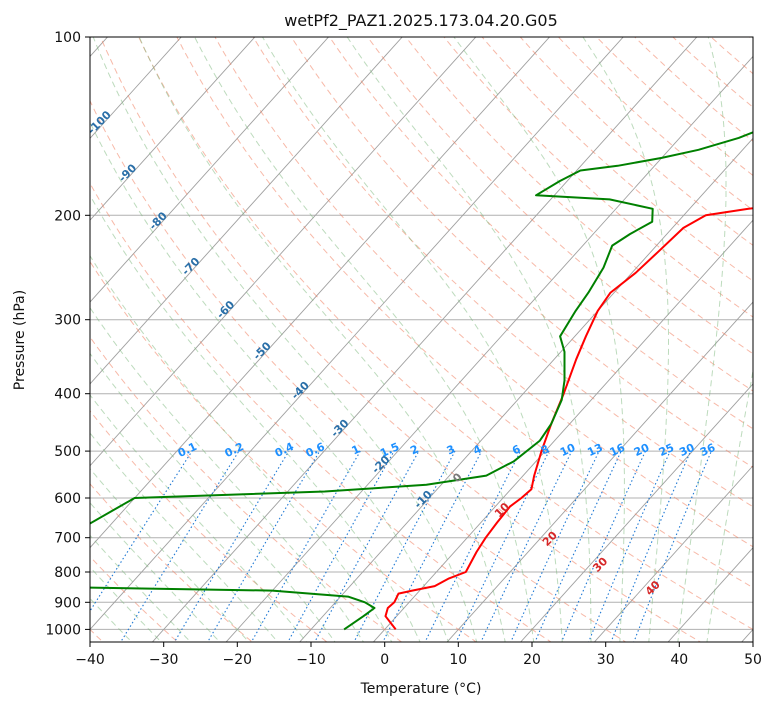 The width and height of the screenshot is (775, 708). What do you see at coordinates (642, 450) in the screenshot?
I see `mixing-ratio-label: 20` at bounding box center [642, 450].